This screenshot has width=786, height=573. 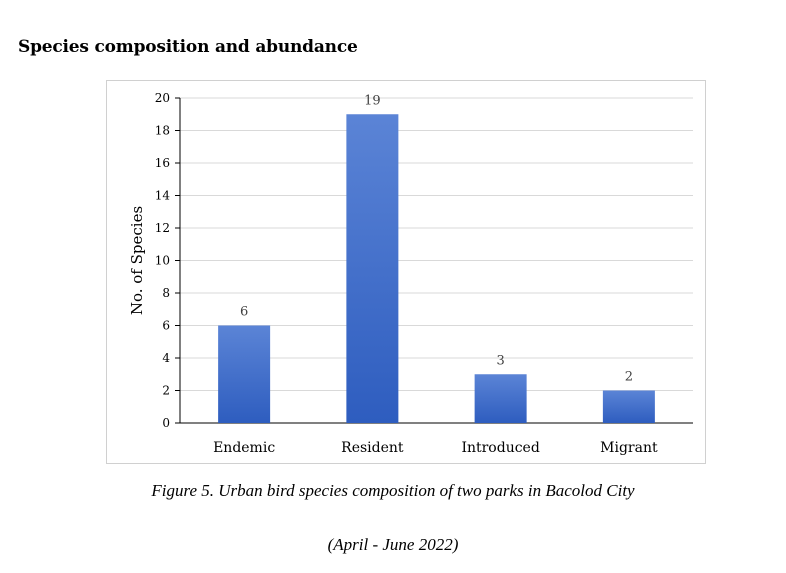 I want to click on y-tick-label: 8, so click(x=166, y=293).